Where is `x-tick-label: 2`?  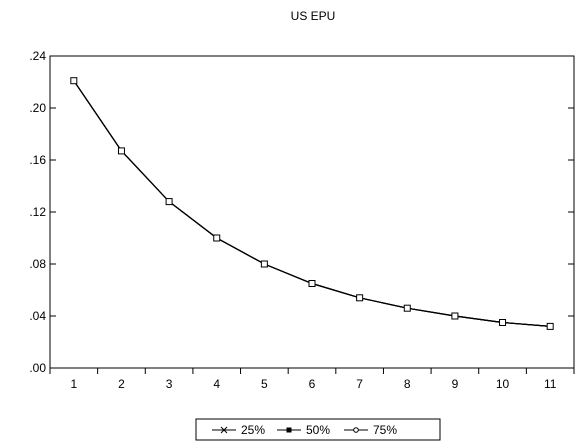
x-tick-label: 2 is located at coordinates (121, 384).